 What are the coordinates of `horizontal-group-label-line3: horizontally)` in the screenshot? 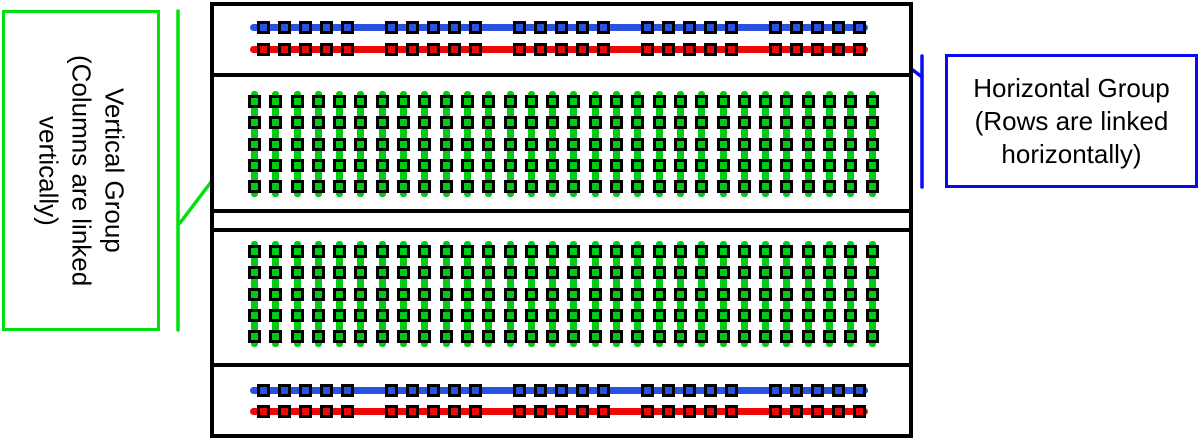 It's located at (1071, 153).